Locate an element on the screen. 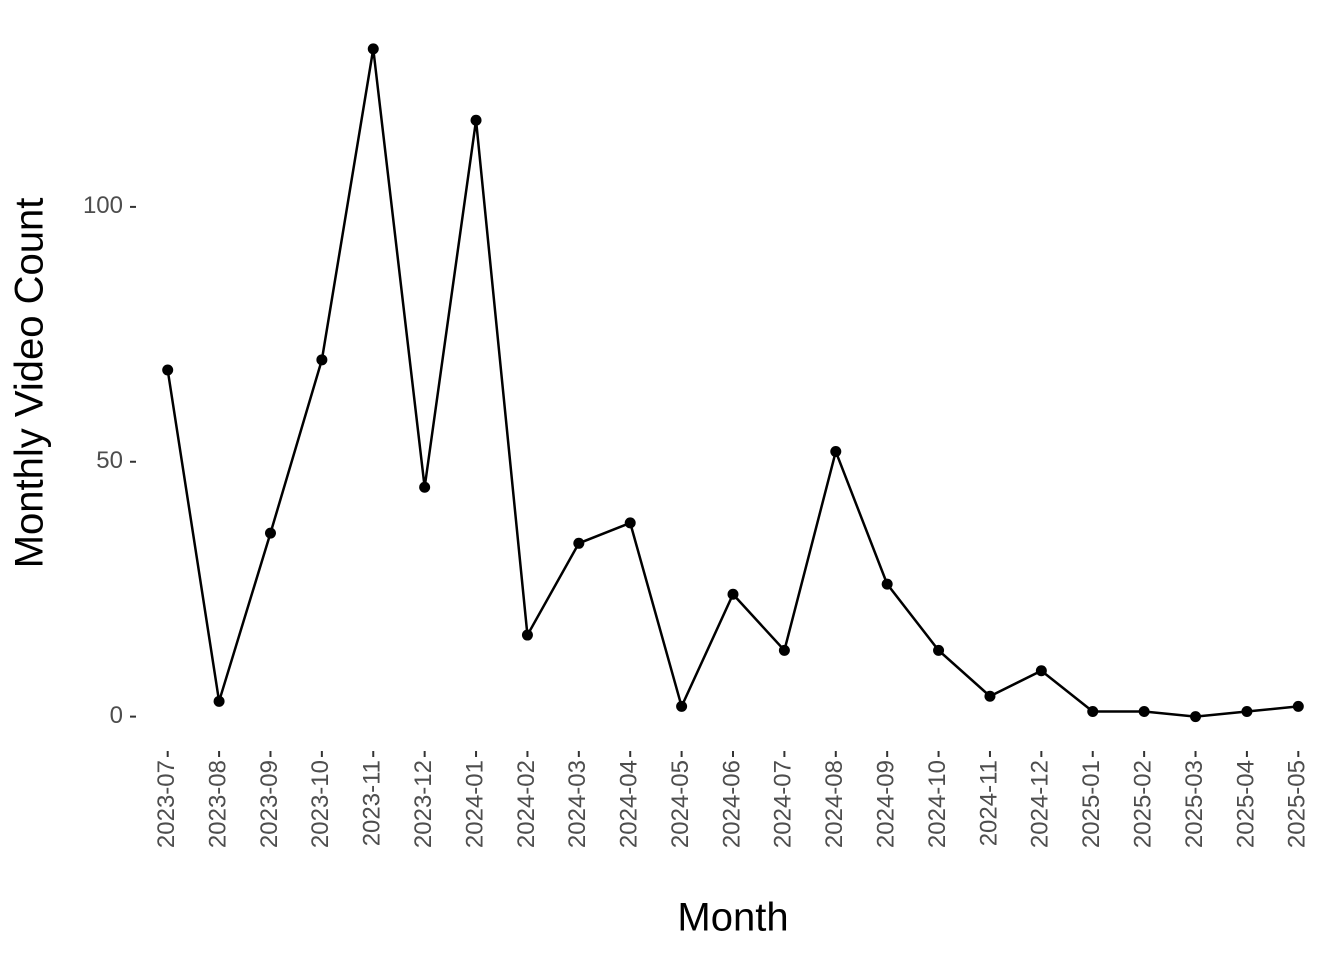  y-tick-label: 100 is located at coordinates (103, 205).